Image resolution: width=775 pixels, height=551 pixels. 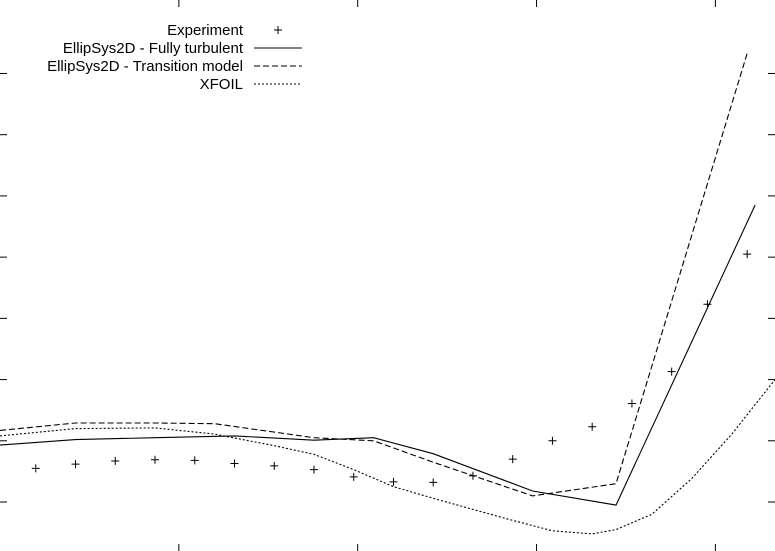 What do you see at coordinates (221, 84) in the screenshot?
I see `legend-label-3: XFOIL` at bounding box center [221, 84].